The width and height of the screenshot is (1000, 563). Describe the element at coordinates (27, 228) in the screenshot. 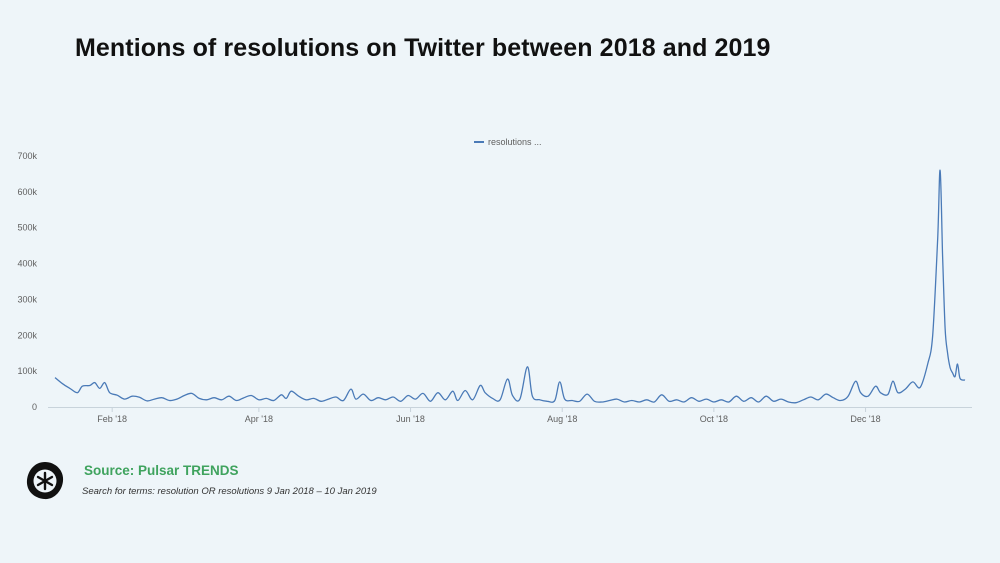

I see `y-tick-label: 500k` at that location.